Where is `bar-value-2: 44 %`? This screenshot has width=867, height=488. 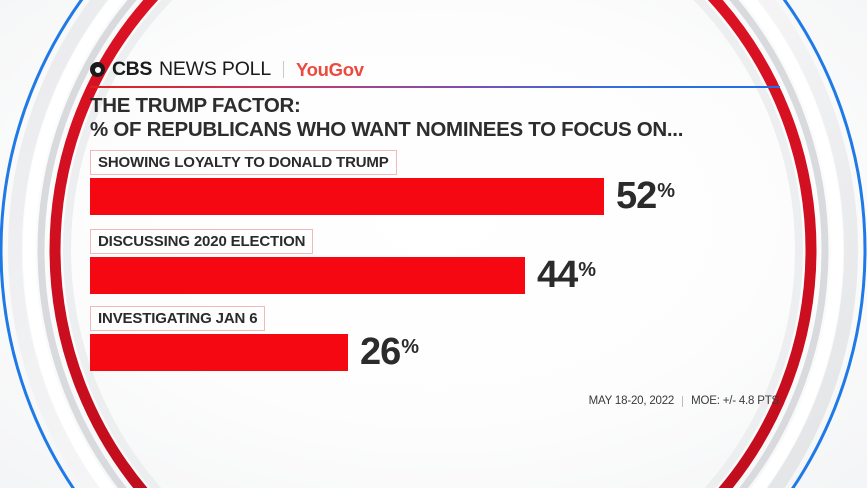 bar-value-2: 44 % is located at coordinates (567, 275).